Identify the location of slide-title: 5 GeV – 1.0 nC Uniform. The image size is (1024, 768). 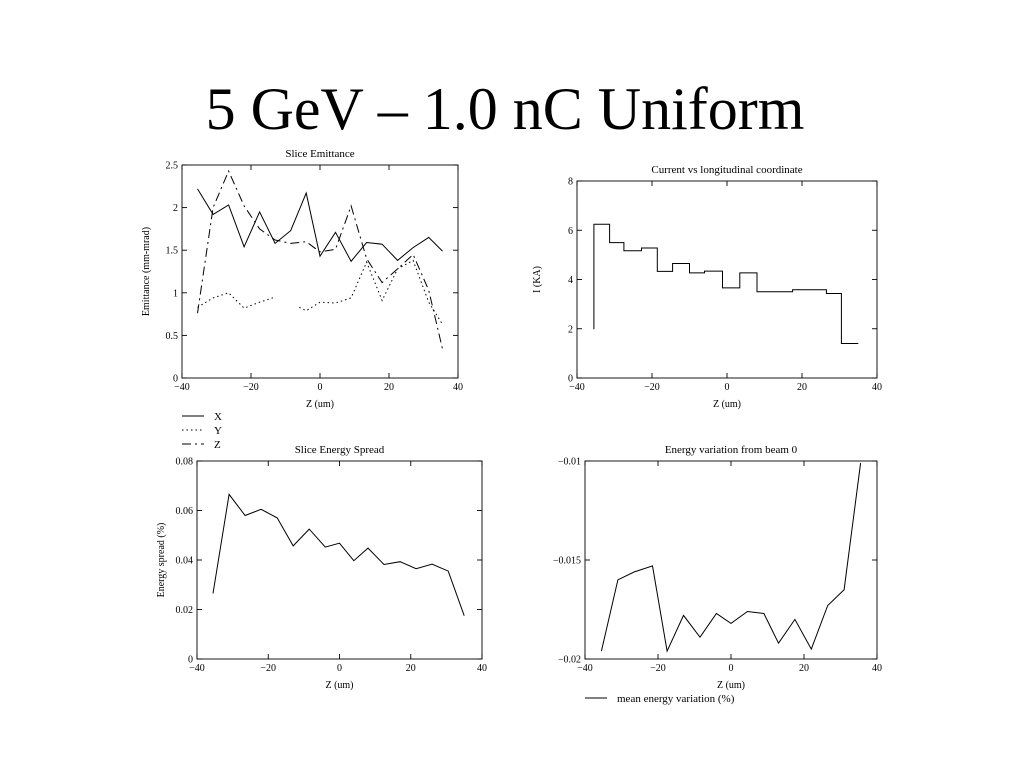
(505, 109).